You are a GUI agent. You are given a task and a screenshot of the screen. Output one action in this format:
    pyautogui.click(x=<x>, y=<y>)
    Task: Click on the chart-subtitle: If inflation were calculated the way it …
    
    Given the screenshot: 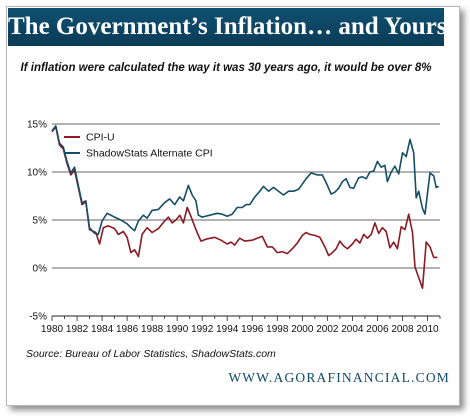 What is the action you would take?
    pyautogui.click(x=226, y=68)
    